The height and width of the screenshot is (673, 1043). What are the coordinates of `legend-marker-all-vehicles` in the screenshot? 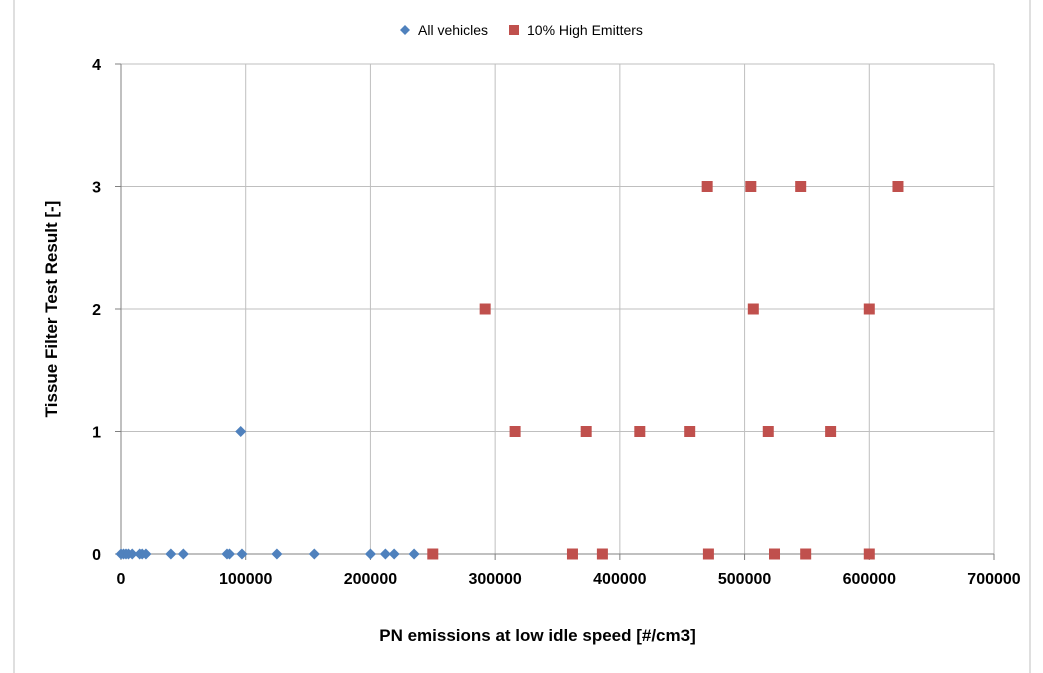 It's located at (405, 30).